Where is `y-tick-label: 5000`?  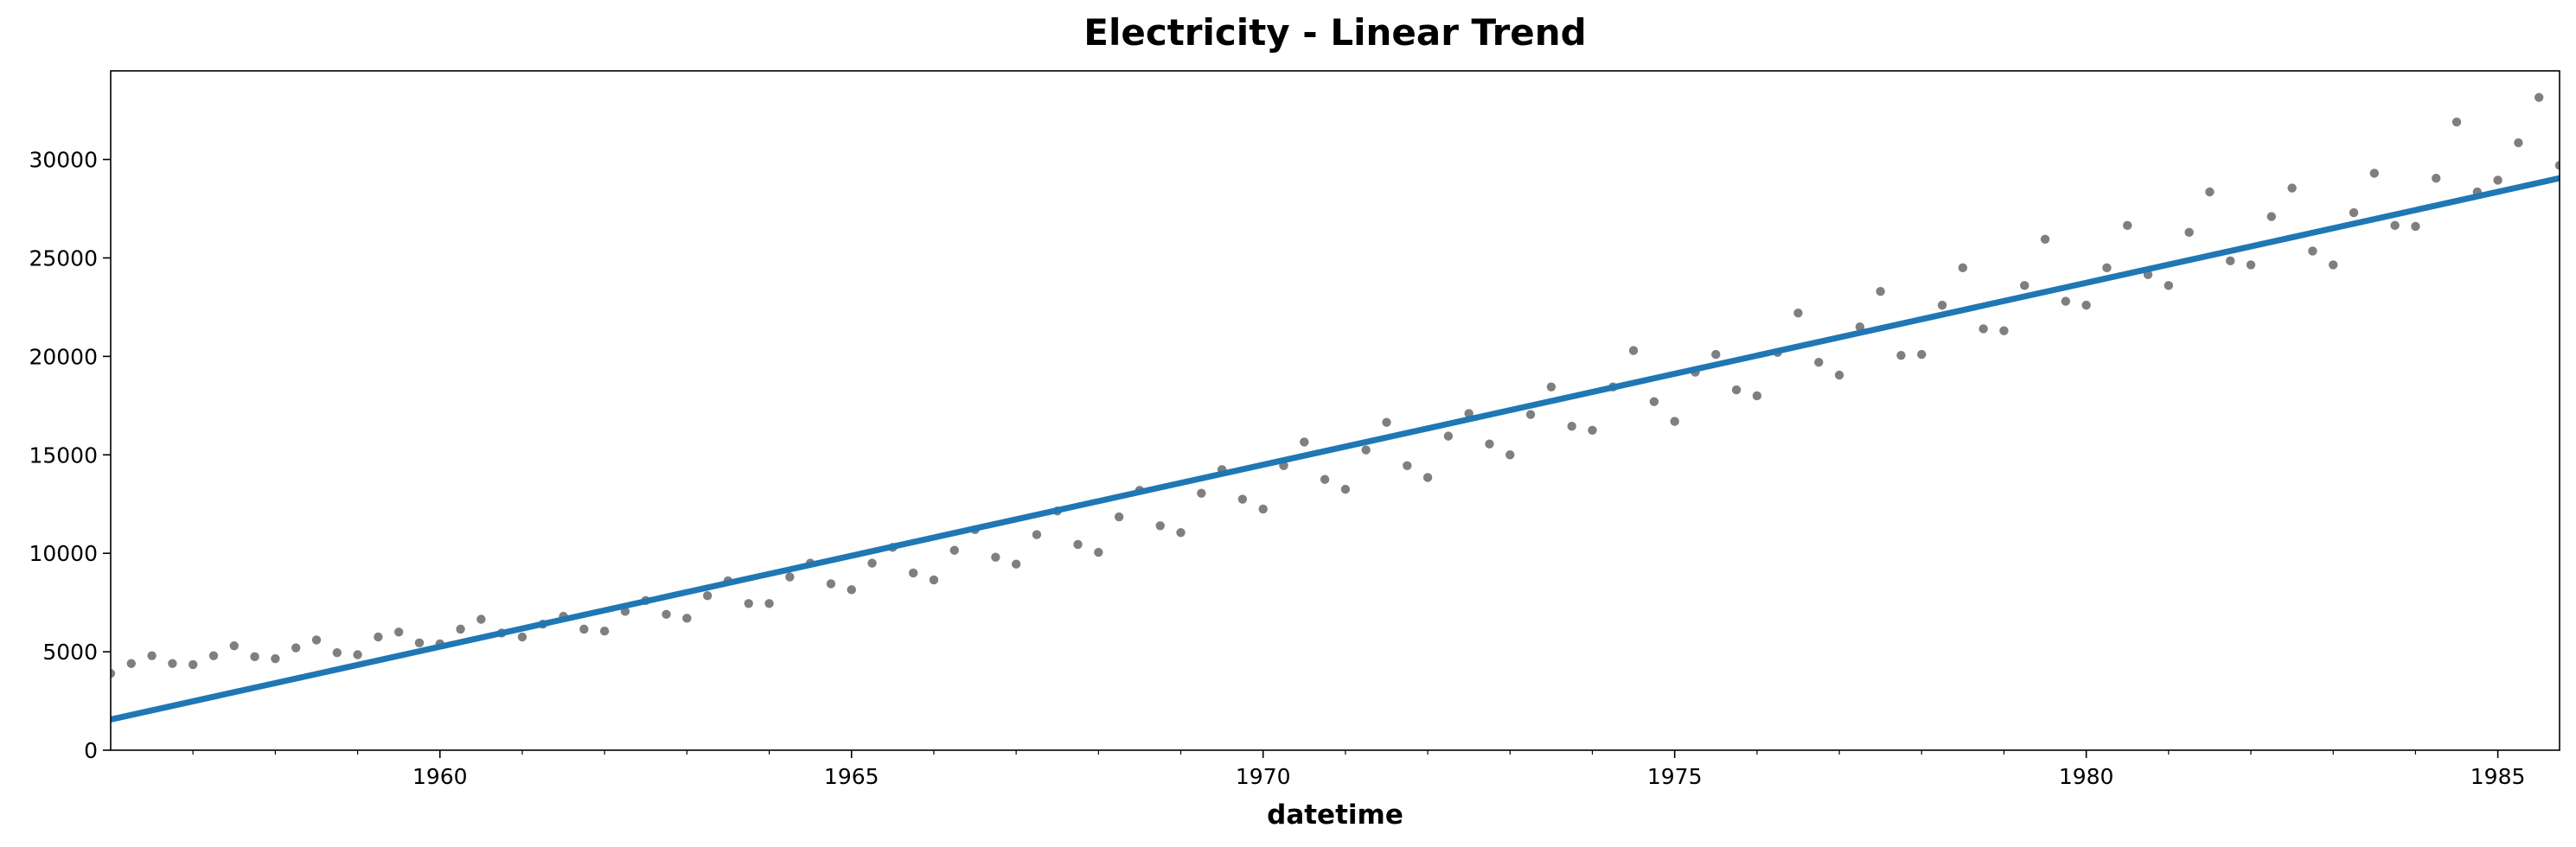
y-tick-label: 5000 is located at coordinates (70, 652).